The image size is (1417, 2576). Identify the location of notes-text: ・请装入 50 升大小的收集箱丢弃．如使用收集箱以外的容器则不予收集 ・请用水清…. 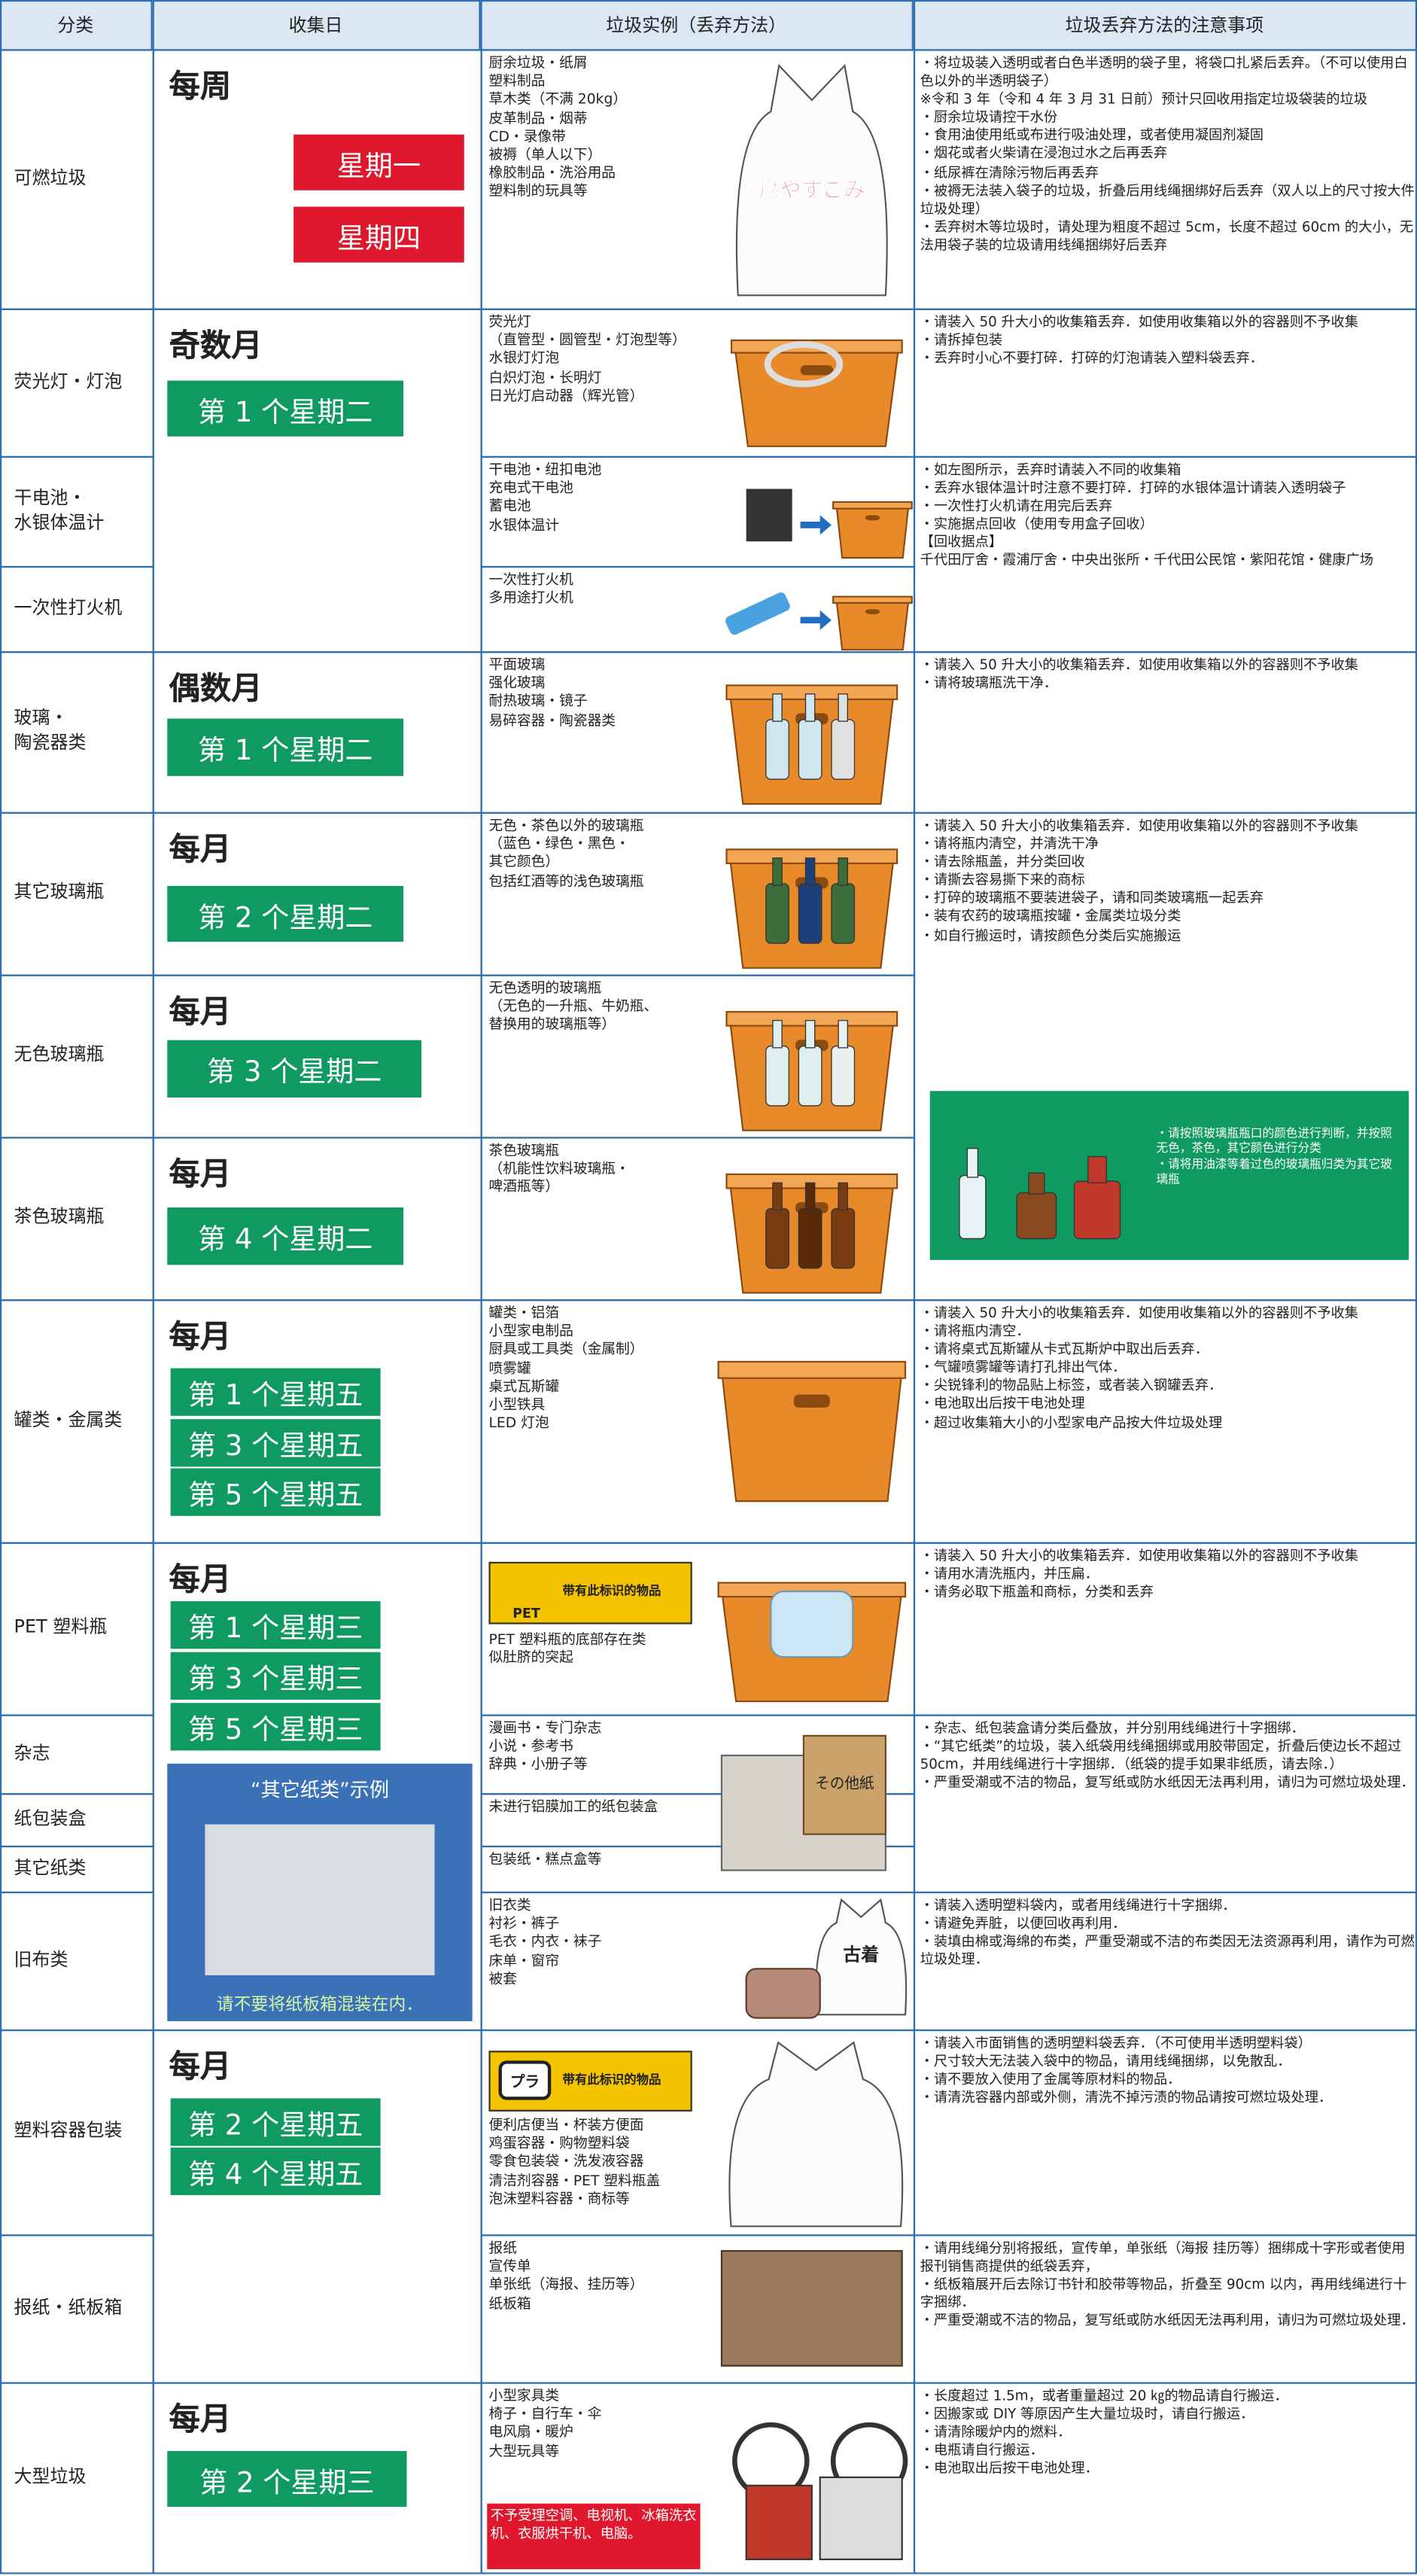
(1139, 1574).